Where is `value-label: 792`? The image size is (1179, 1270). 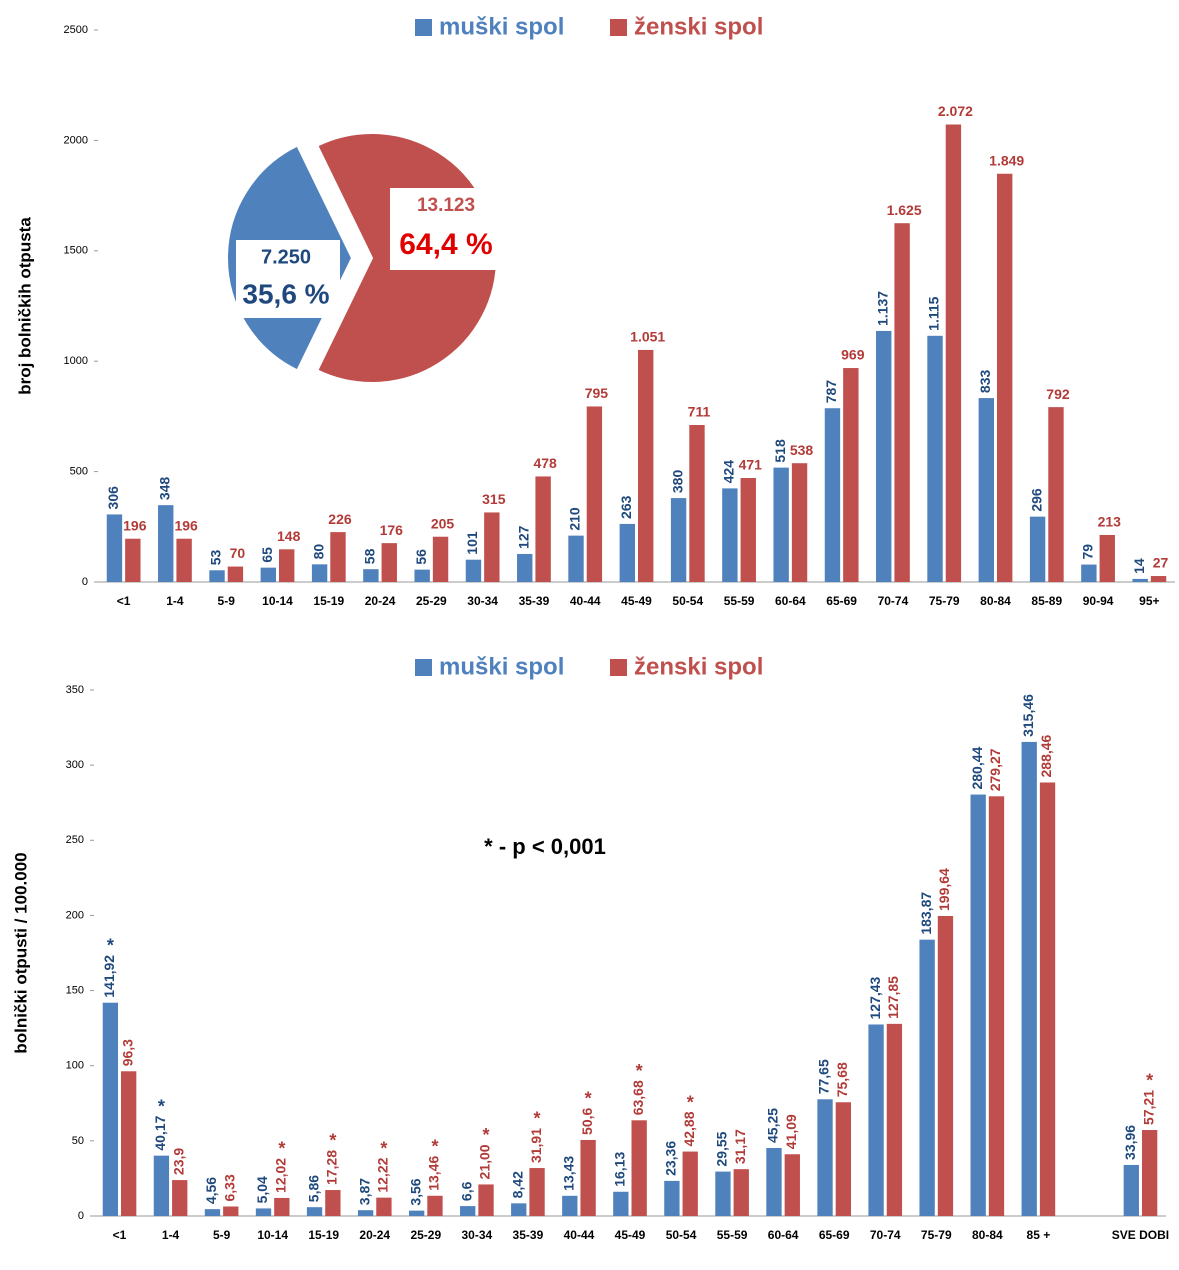
value-label: 792 is located at coordinates (1058, 394).